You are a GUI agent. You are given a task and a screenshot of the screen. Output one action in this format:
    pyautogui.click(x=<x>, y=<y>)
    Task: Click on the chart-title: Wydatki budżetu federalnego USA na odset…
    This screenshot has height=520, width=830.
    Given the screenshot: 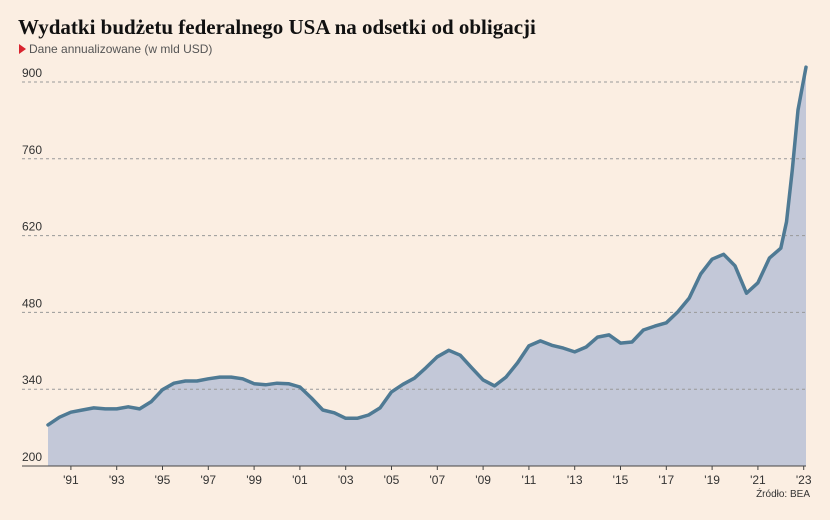 What is the action you would take?
    pyautogui.click(x=277, y=27)
    